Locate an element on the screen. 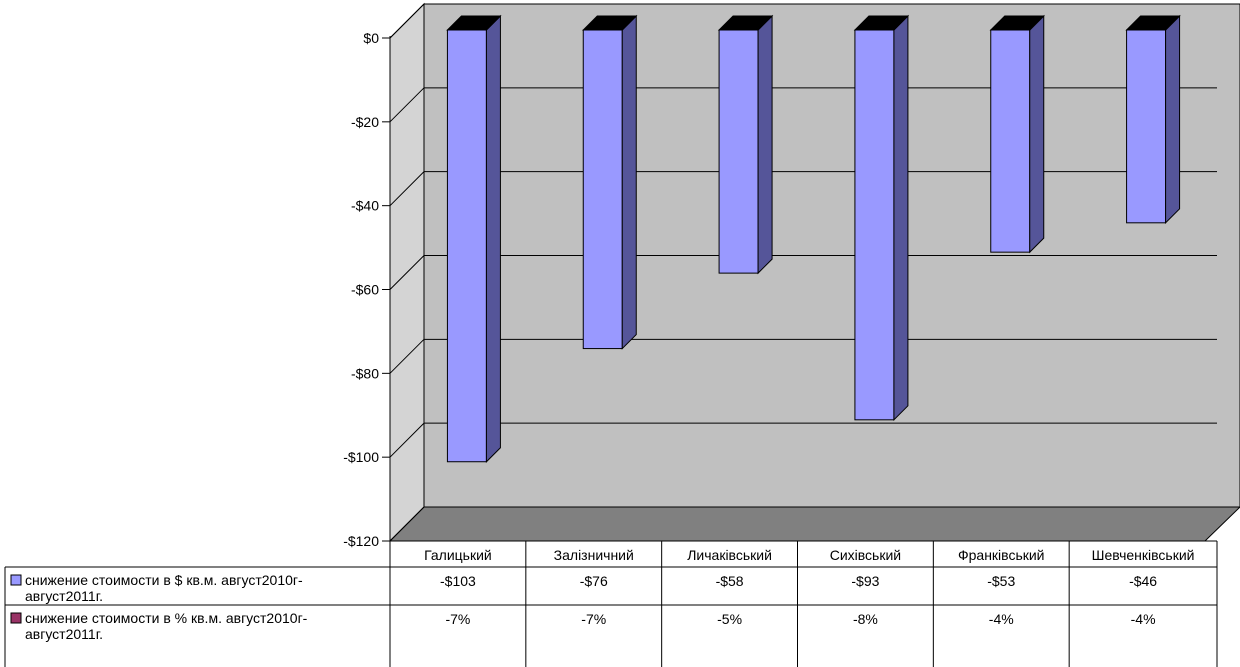 The height and width of the screenshot is (667, 1240). data-label: -$103 is located at coordinates (458, 581).